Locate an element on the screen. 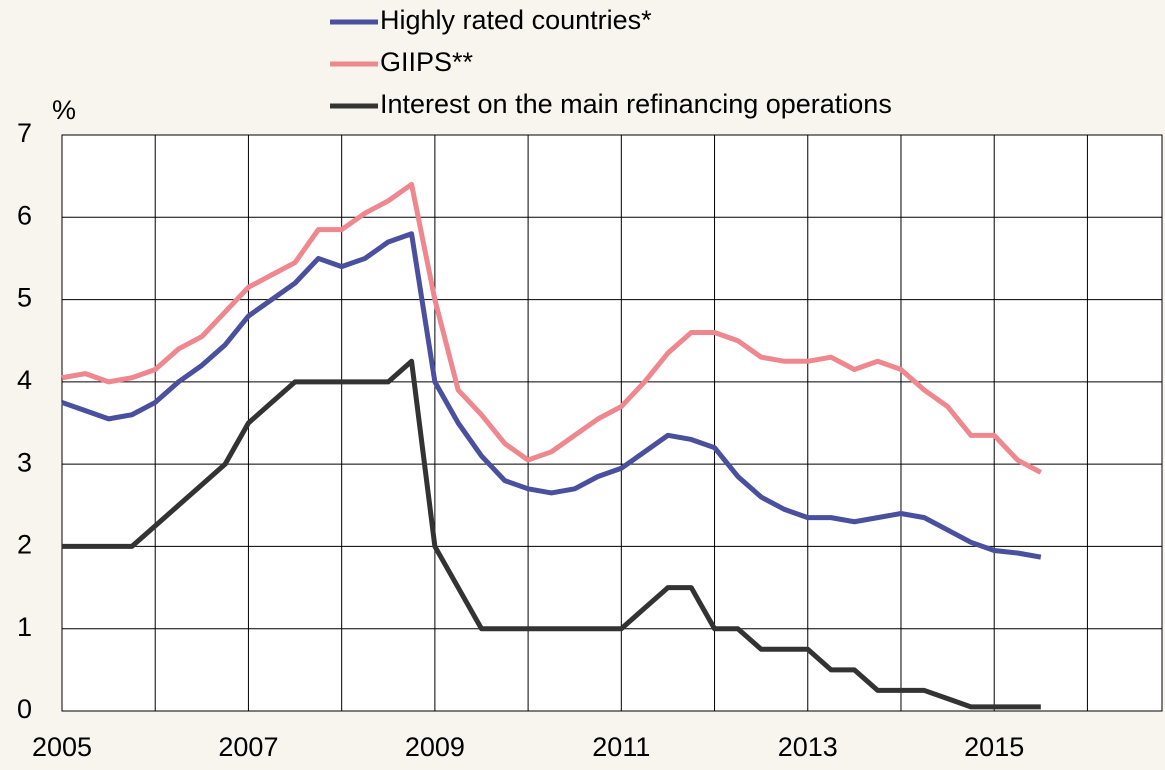 This screenshot has width=1165, height=770. y-tick-label: 2 is located at coordinates (24, 545).